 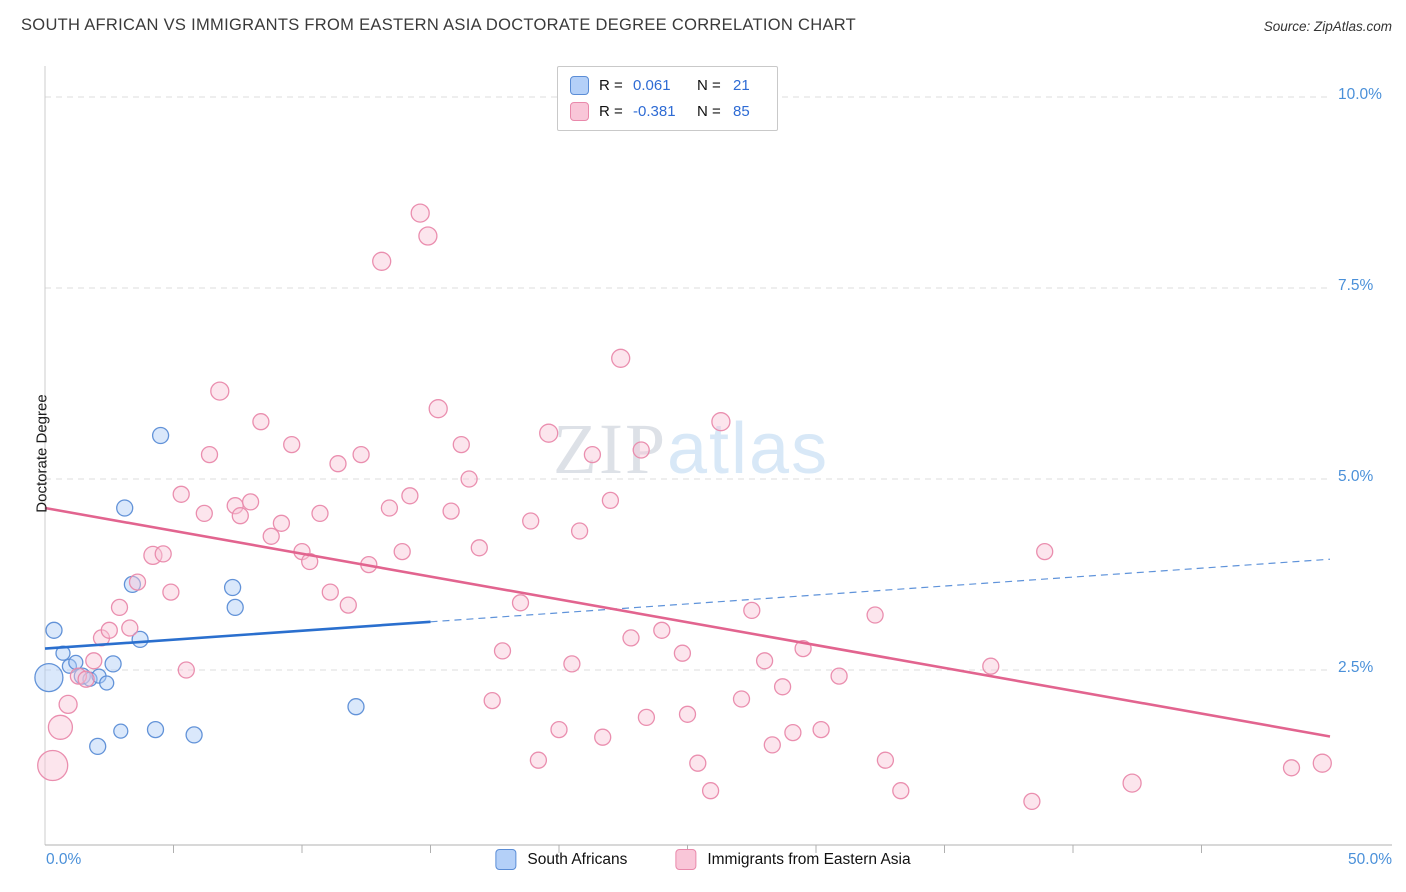 I want to click on n-value: 21, so click(x=741, y=85).